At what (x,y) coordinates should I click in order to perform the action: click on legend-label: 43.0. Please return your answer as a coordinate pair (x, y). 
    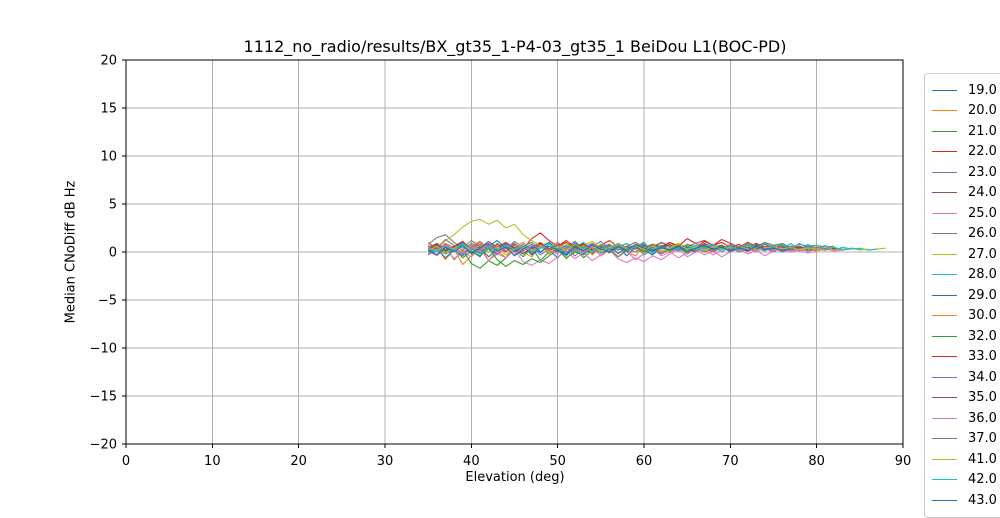
    Looking at the image, I should click on (982, 500).